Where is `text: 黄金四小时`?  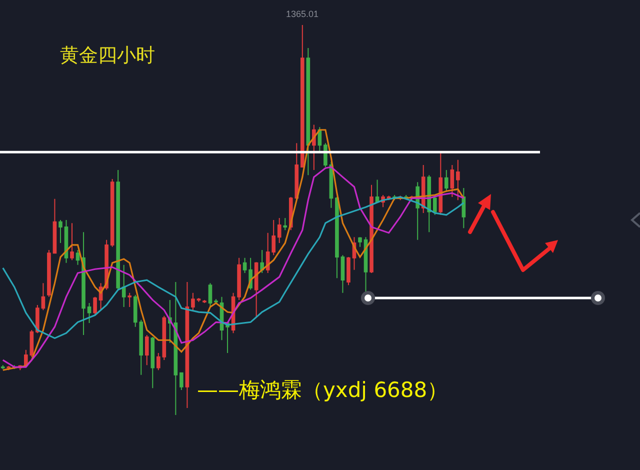
text: 黄金四小时 is located at coordinates (107, 55).